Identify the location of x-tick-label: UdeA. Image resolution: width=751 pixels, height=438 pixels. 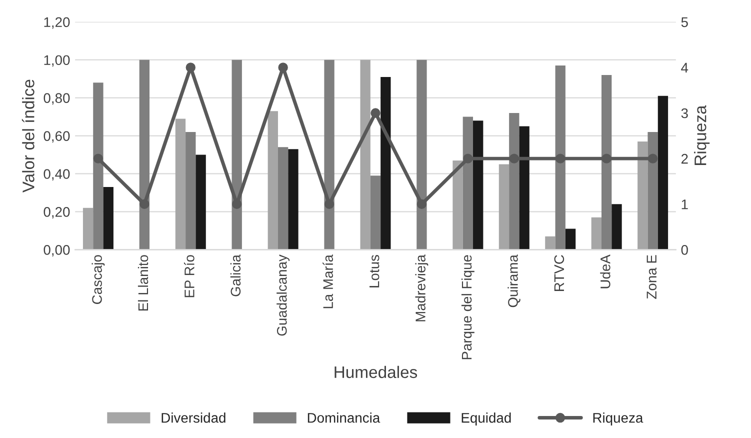
(605, 271).